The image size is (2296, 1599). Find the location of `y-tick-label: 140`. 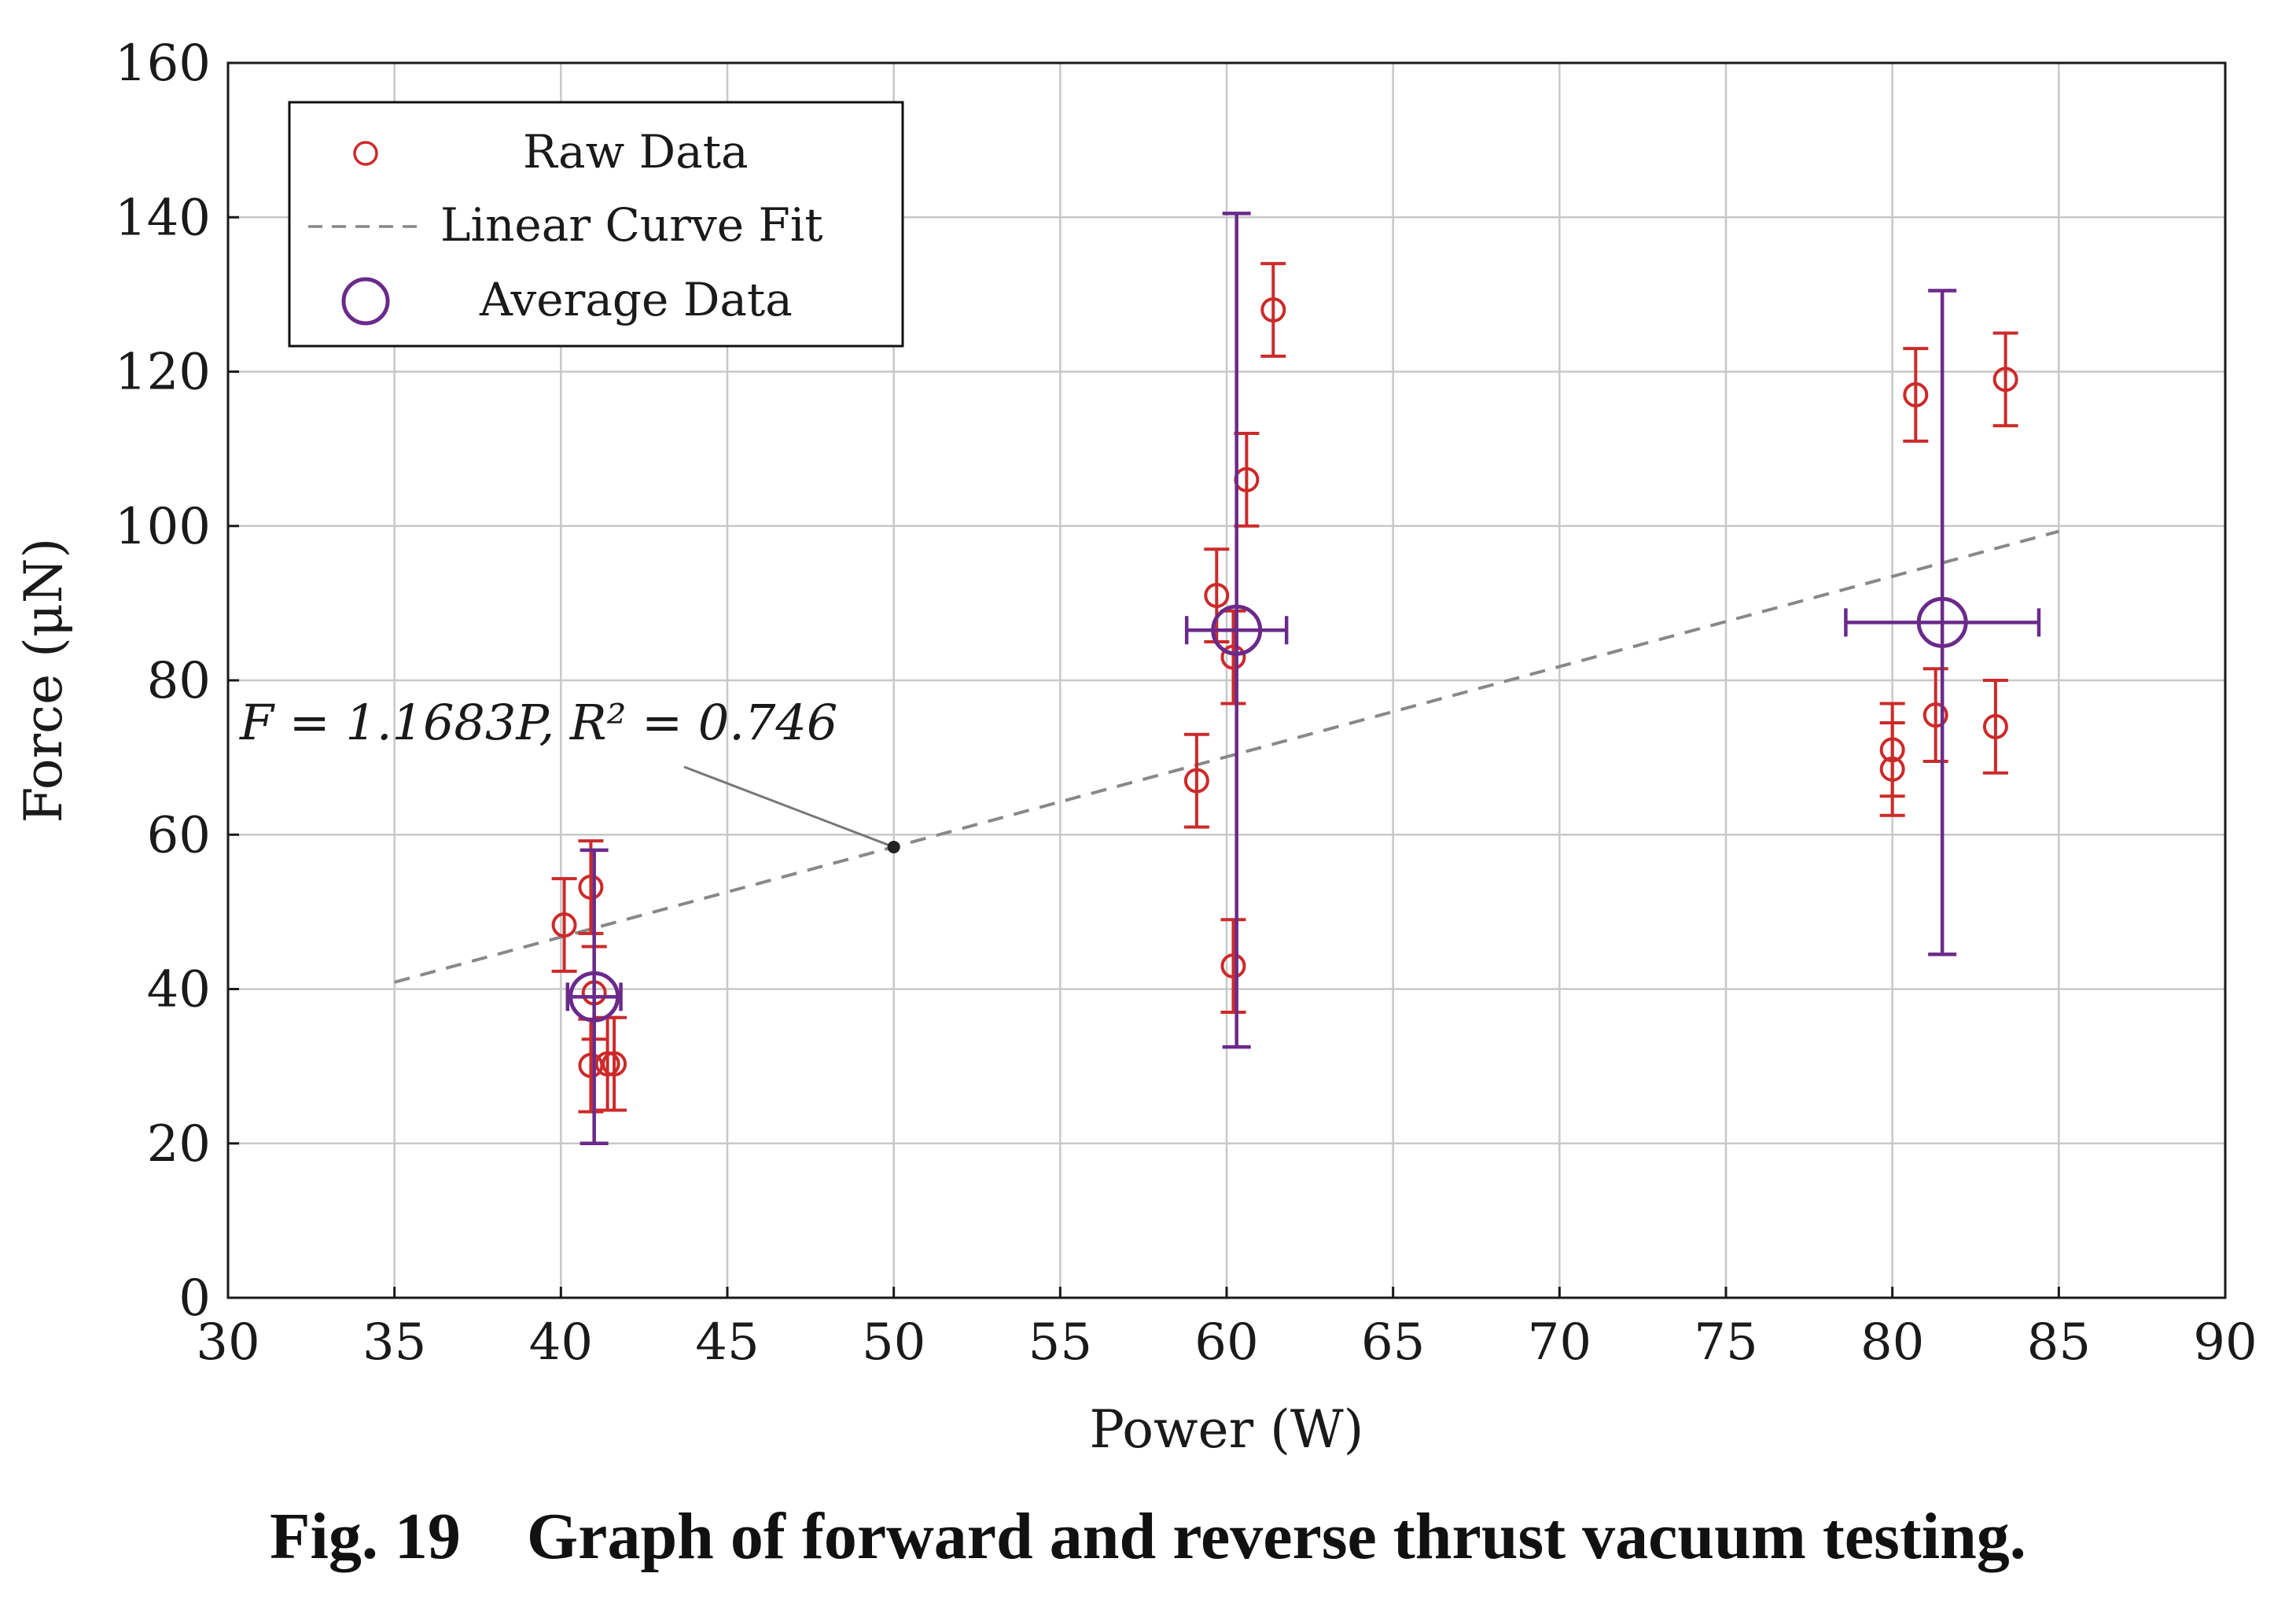

y-tick-label: 140 is located at coordinates (163, 218).